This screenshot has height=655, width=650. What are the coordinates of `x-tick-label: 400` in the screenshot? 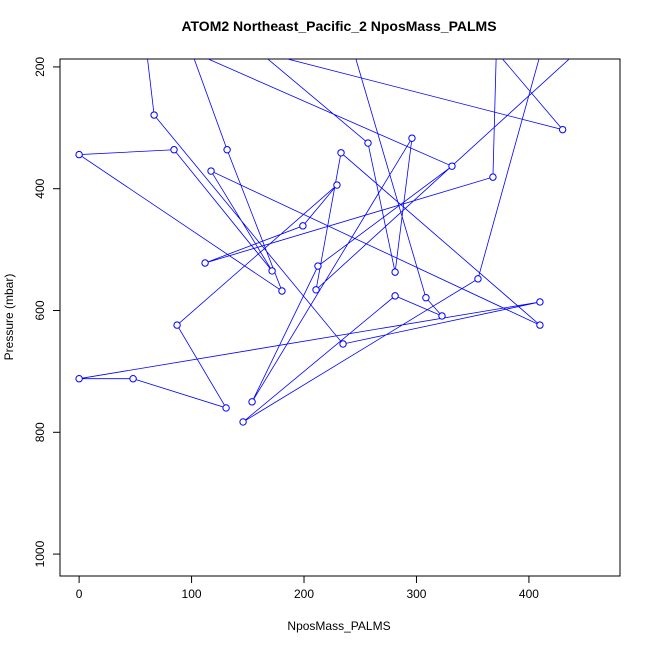 It's located at (529, 594).